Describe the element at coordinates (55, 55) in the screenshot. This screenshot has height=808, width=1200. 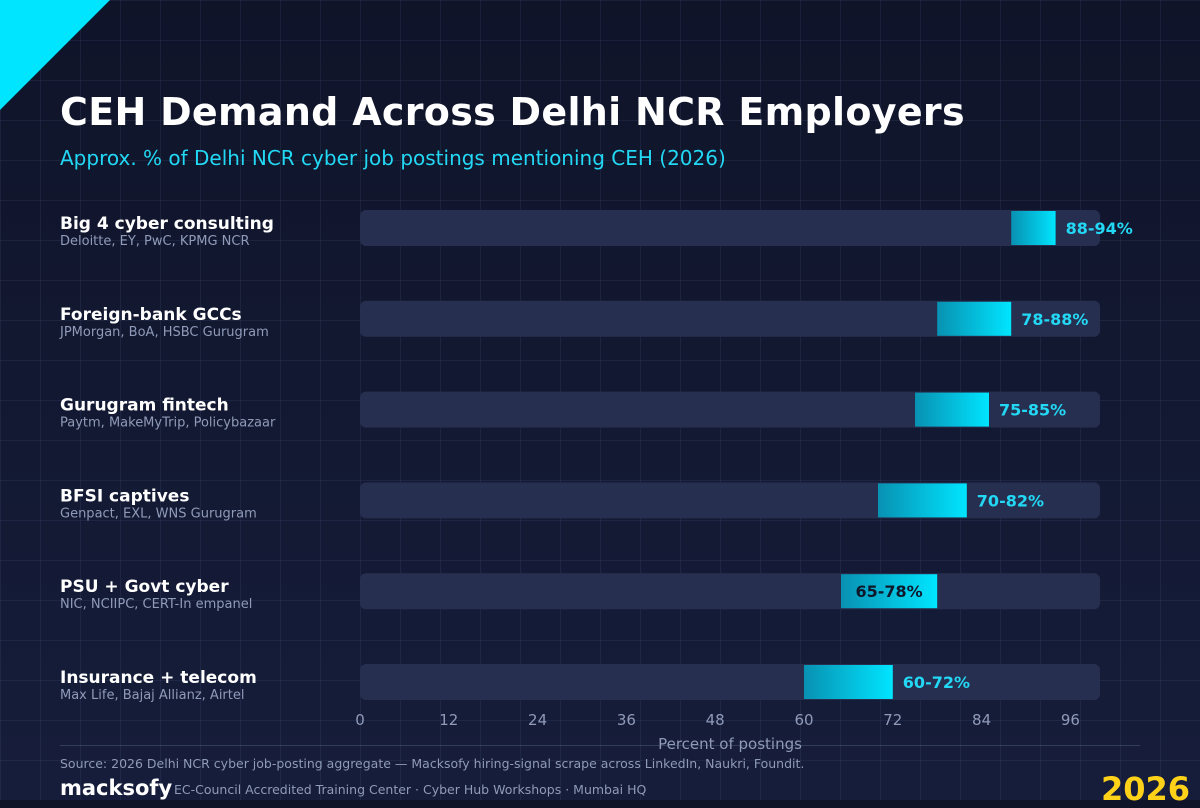
I see `corner-accent` at that location.